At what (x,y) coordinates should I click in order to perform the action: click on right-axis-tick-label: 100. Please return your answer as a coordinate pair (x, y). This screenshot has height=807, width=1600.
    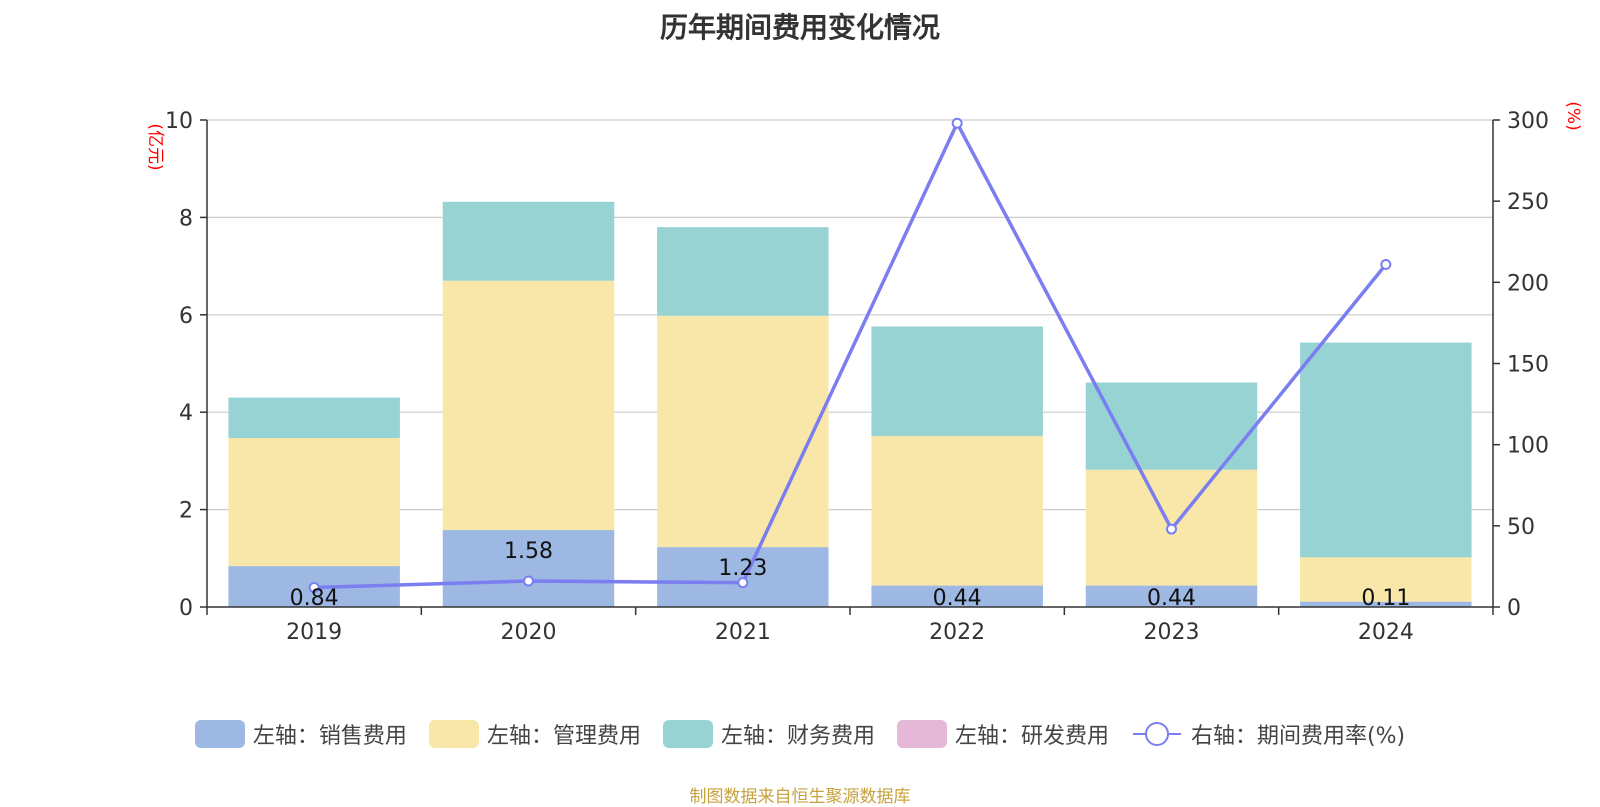
    Looking at the image, I should click on (1528, 446).